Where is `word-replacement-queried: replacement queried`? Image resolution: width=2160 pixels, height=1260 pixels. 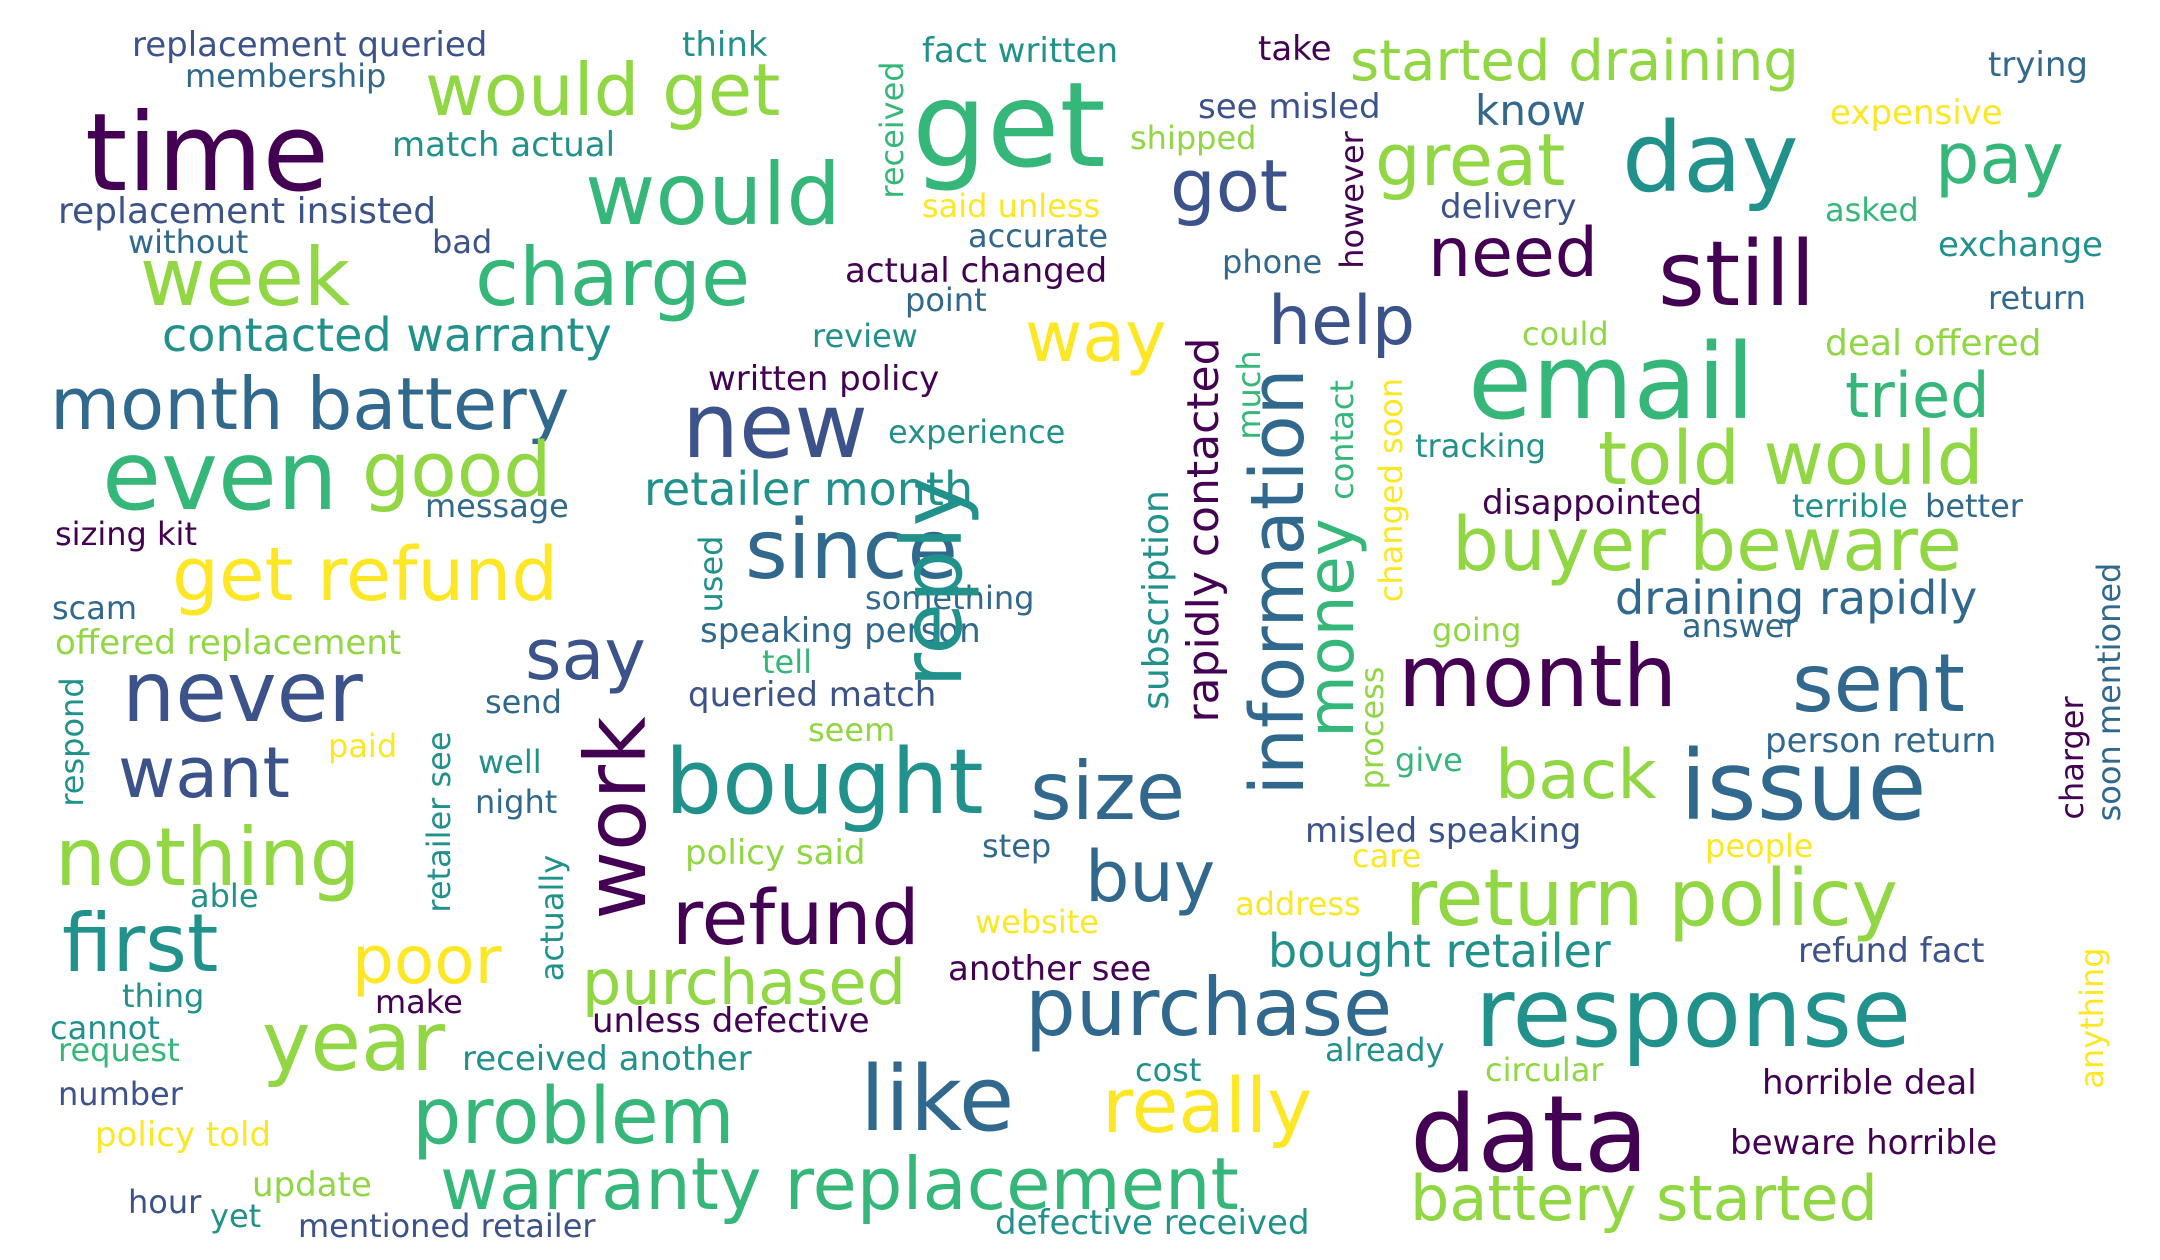
word-replacement-queried: replacement queried is located at coordinates (310, 45).